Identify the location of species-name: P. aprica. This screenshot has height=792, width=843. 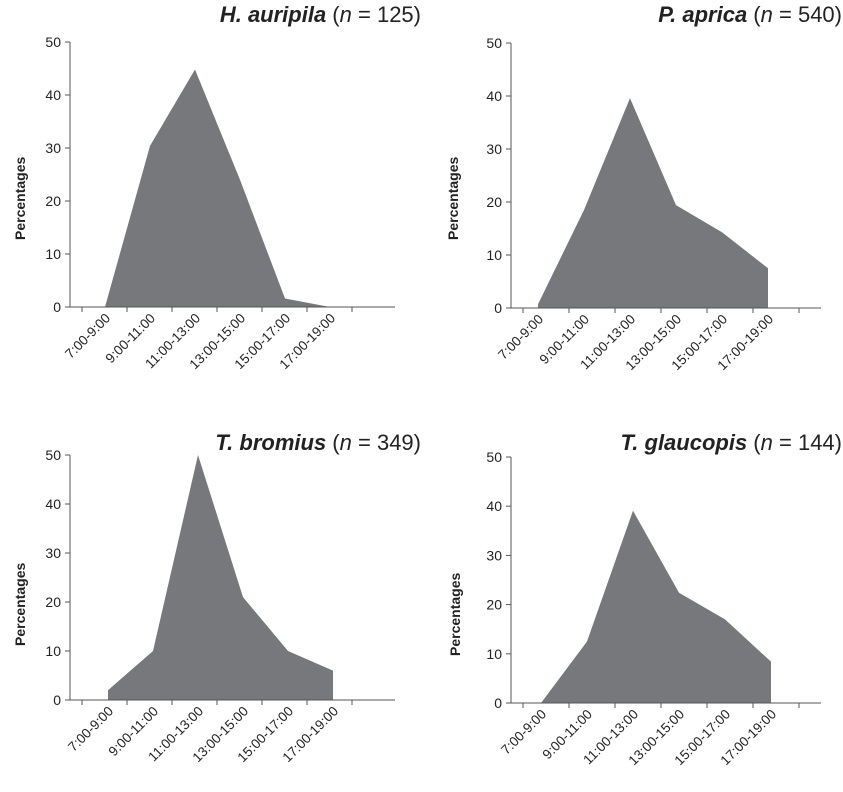
(703, 14).